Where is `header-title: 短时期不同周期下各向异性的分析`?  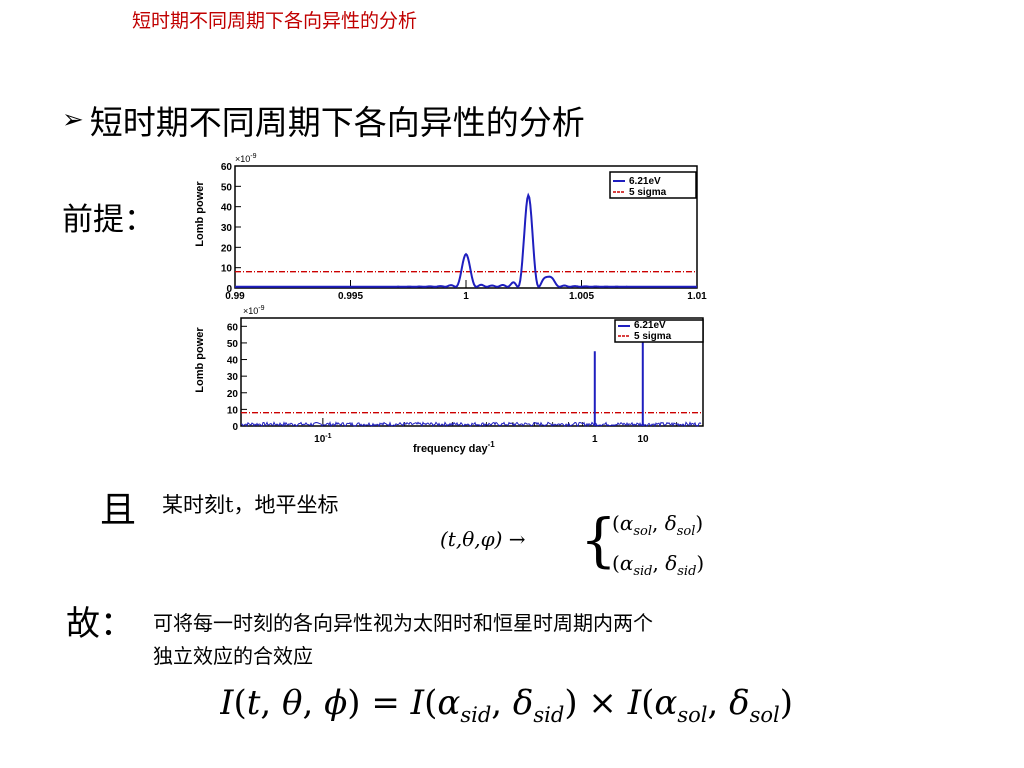 header-title: 短时期不同周期下各向异性的分析 is located at coordinates (275, 21).